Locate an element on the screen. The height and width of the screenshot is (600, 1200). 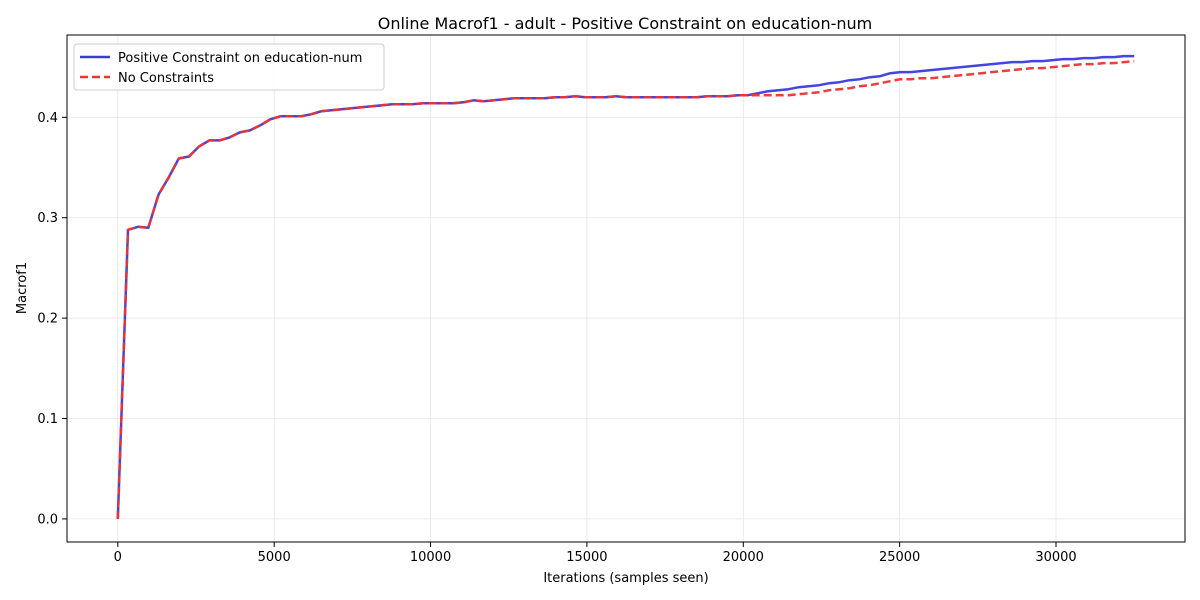
x-axis-ticks: 0 5000 10000 15000 20000 25000 30000 is located at coordinates (595, 553).